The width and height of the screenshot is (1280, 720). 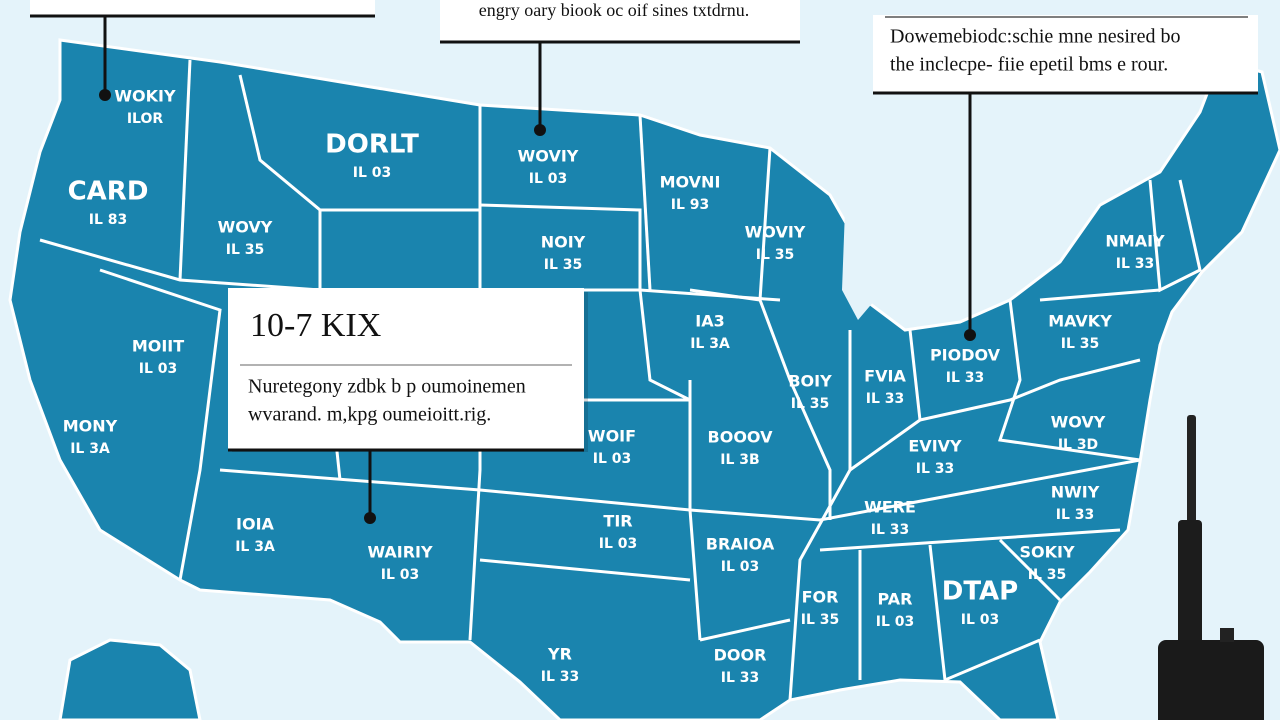 I want to click on state-name: DTAP, so click(x=980, y=592).